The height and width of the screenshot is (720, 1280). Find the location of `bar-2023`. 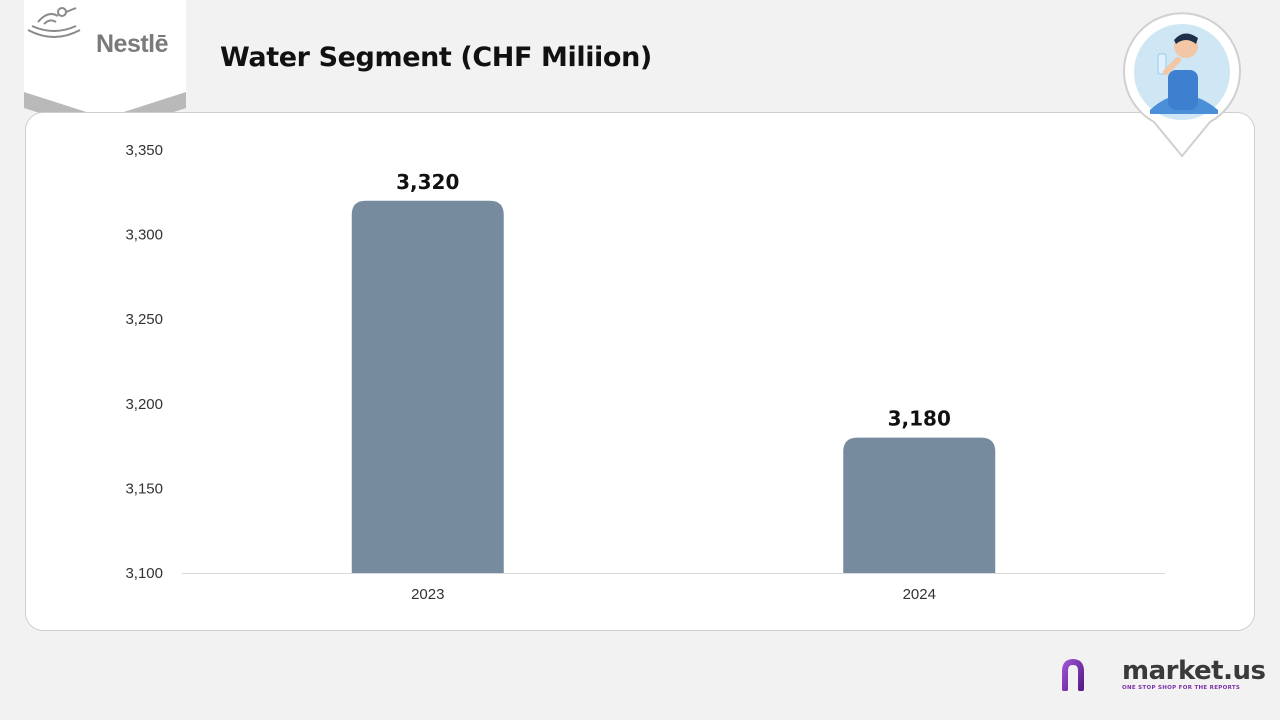

bar-2023 is located at coordinates (427, 386).